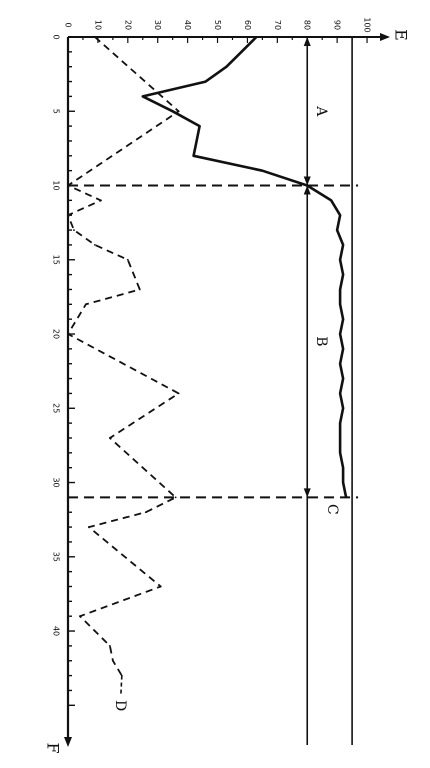 This screenshot has height=768, width=430. What do you see at coordinates (56, 631) in the screenshot?
I see `x-tick-label: 40` at bounding box center [56, 631].